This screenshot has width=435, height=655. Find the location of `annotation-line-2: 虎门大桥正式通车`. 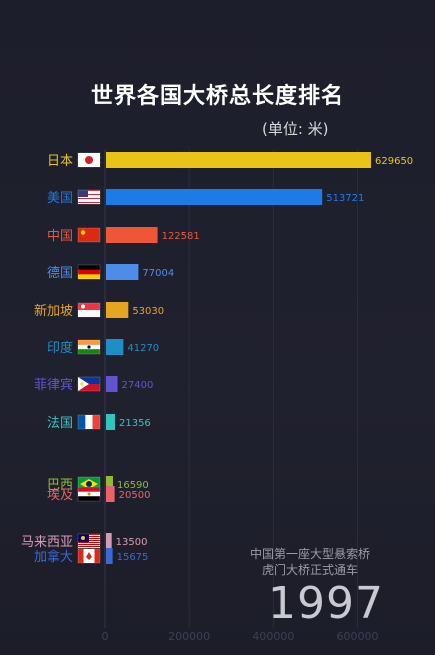

annotation-line-2: 虎门大桥正式通车 is located at coordinates (309, 570).